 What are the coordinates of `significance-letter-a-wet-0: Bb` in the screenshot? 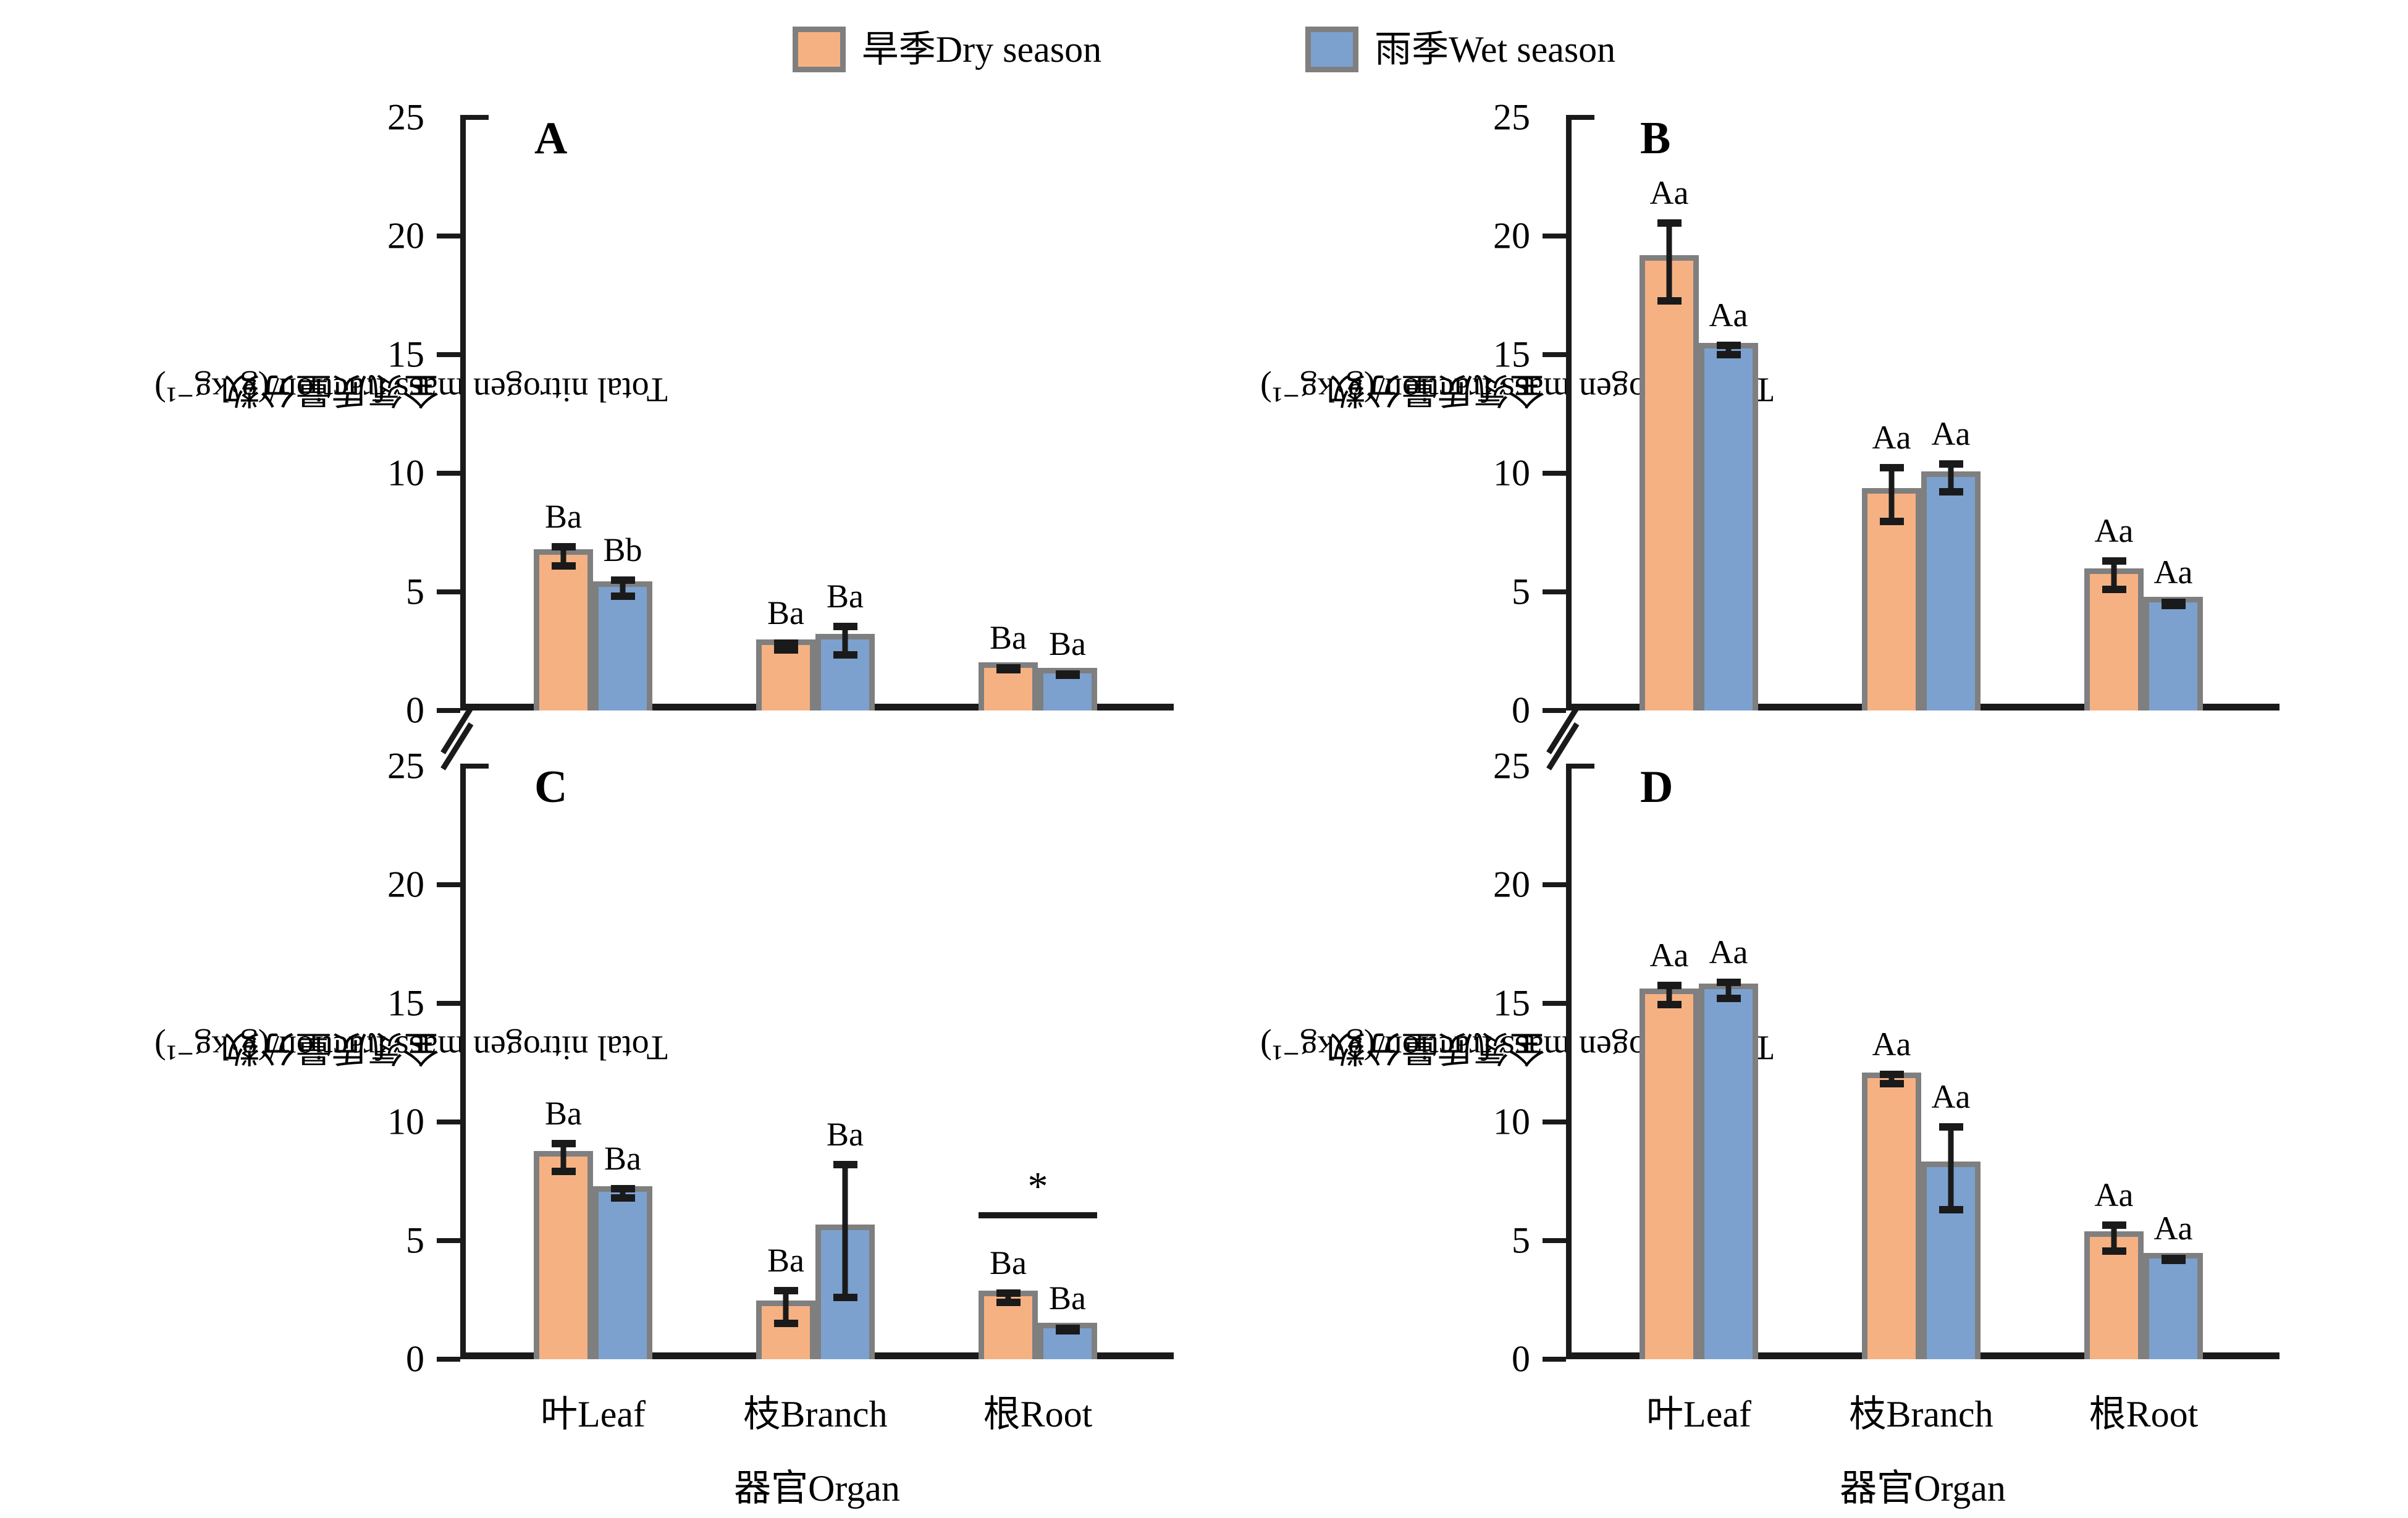 It's located at (622, 550).